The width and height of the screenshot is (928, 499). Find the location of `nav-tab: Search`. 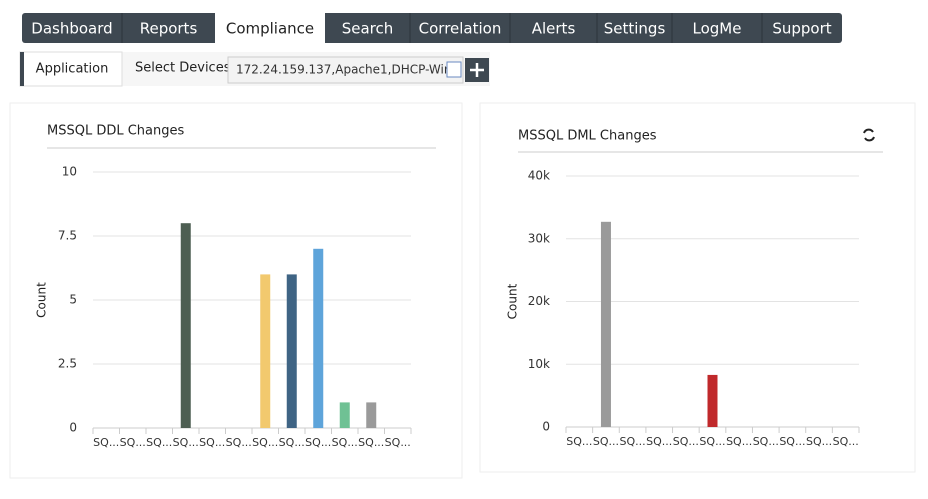

nav-tab: Search is located at coordinates (368, 29).